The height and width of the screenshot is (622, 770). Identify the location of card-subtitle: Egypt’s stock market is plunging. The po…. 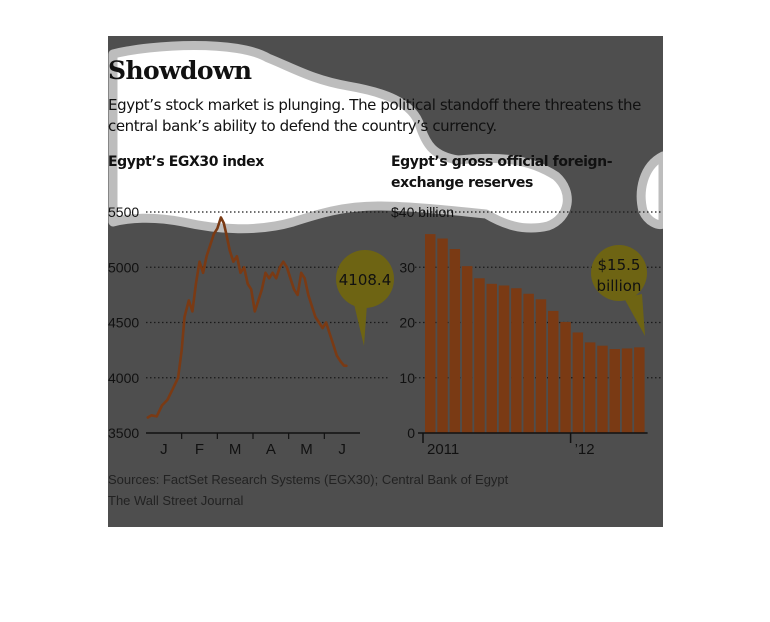
(374, 115).